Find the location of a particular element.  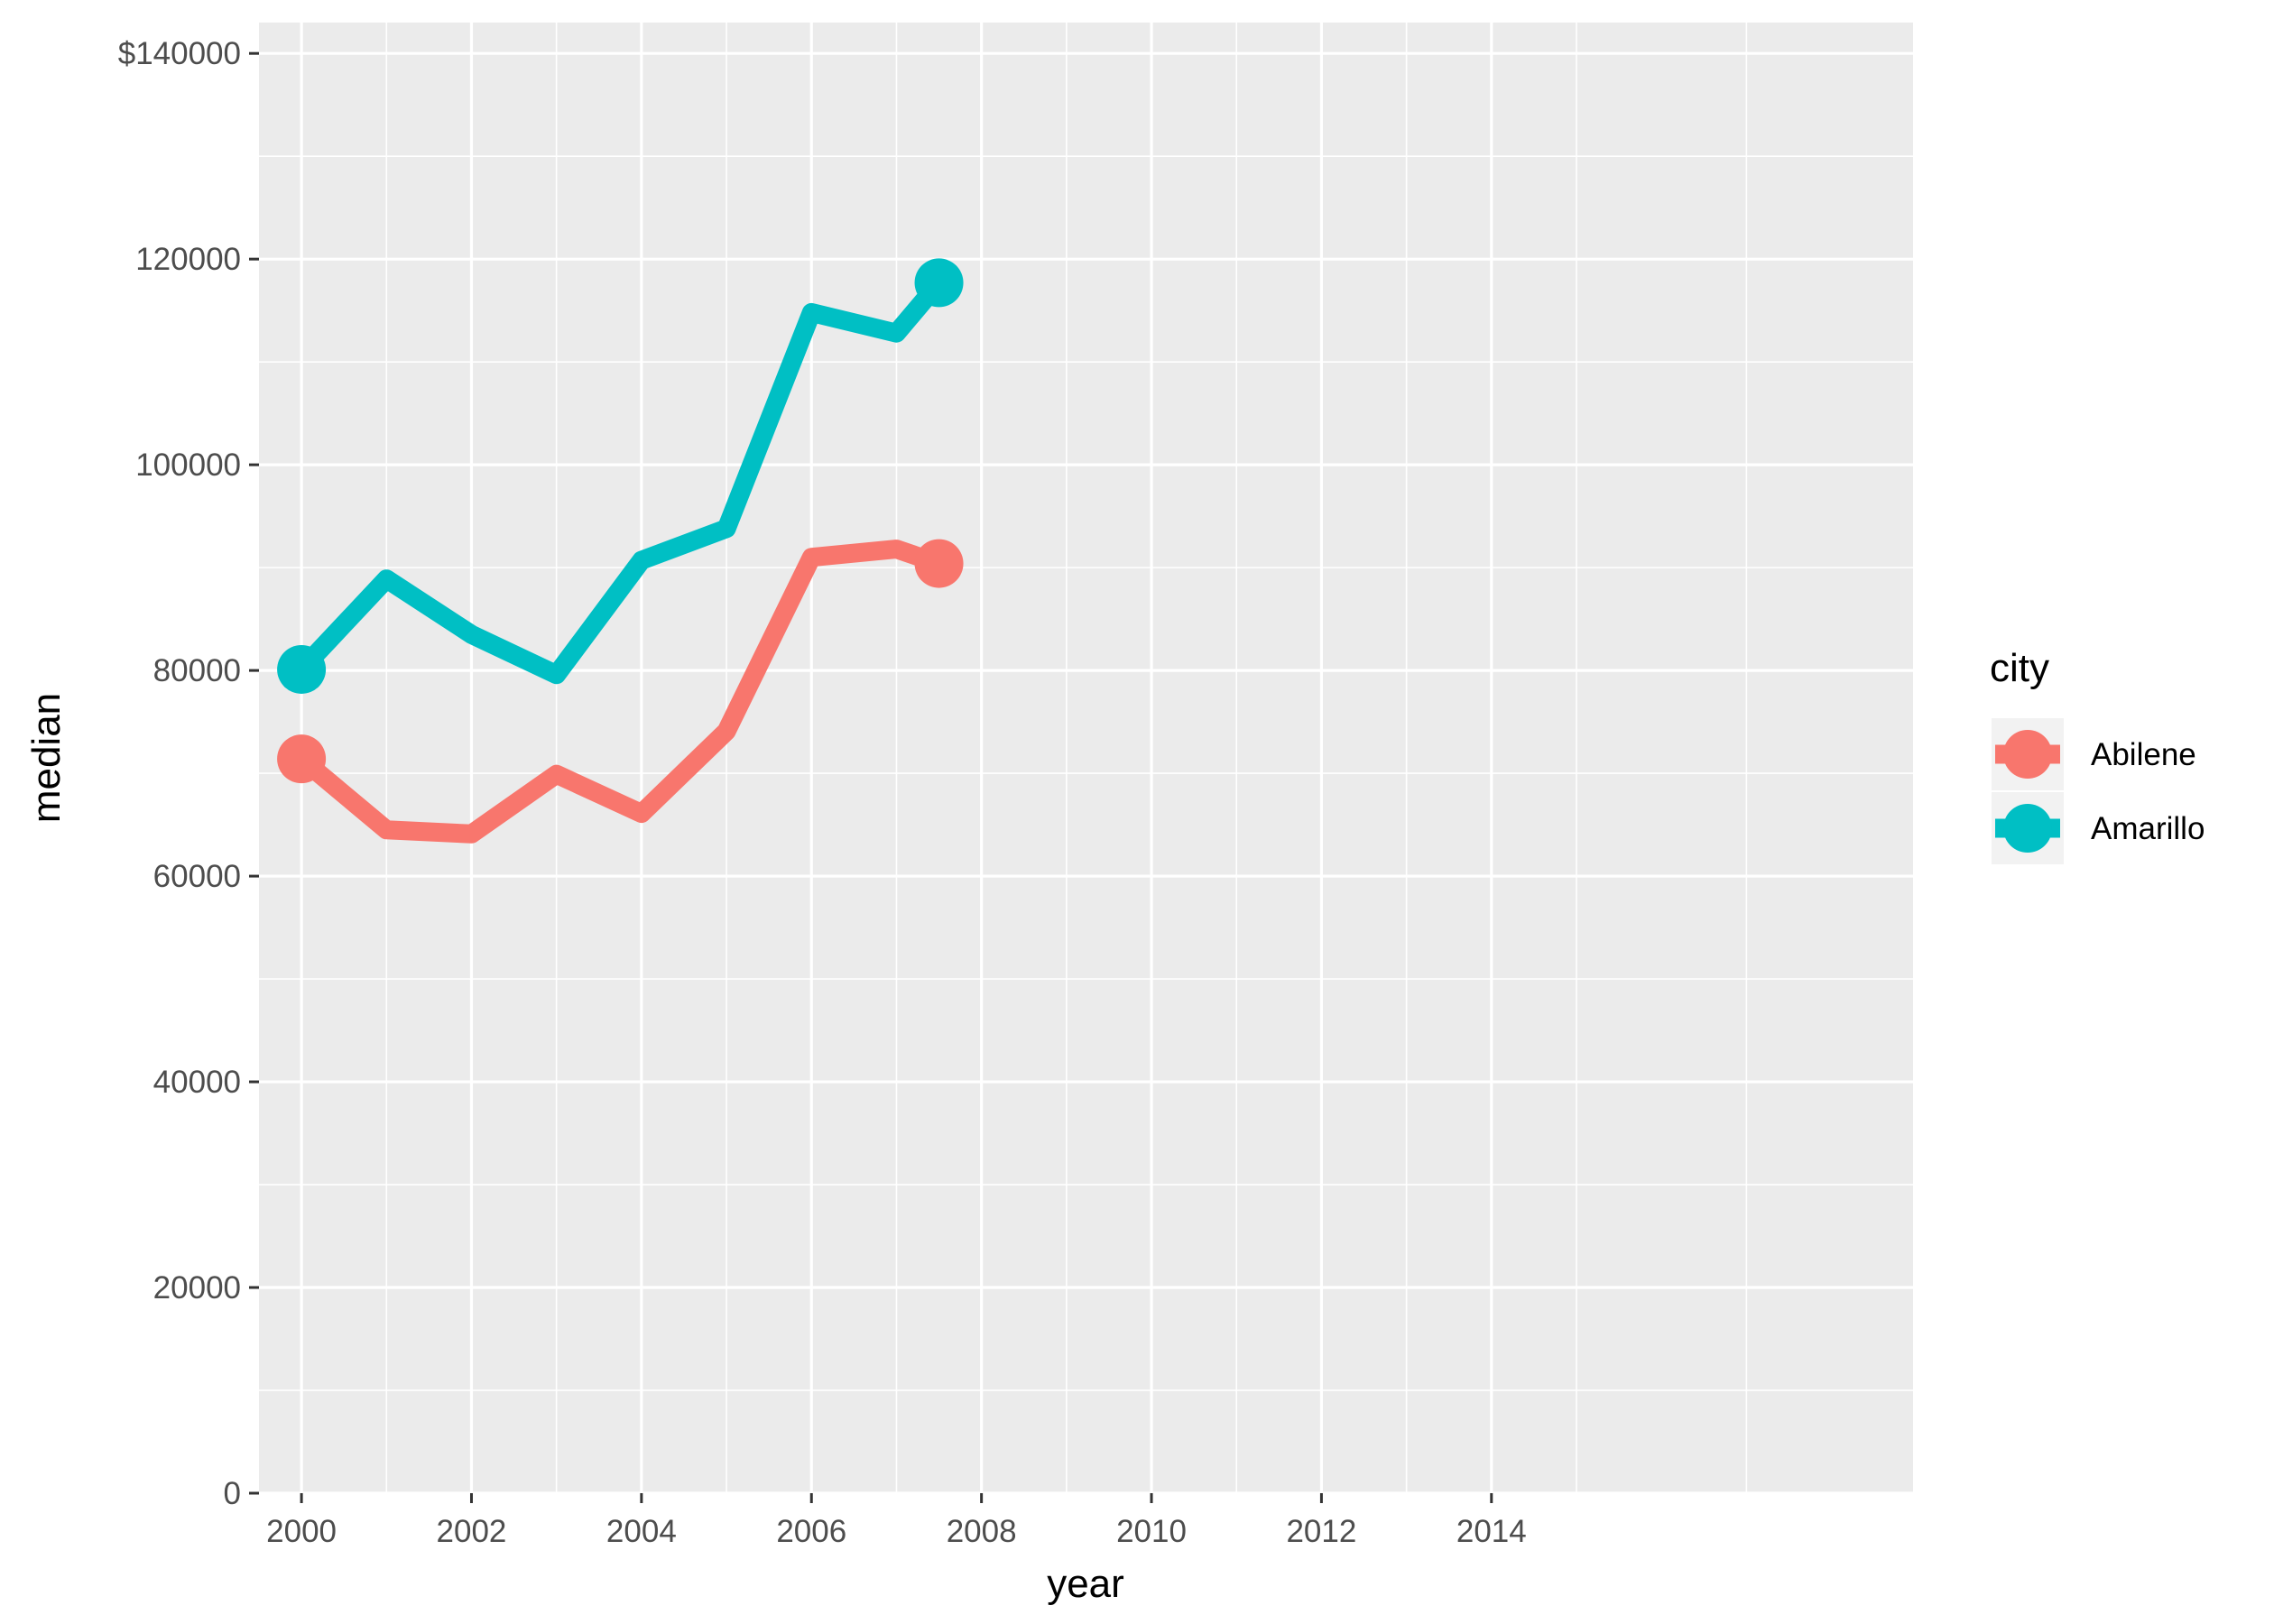

y-tick-label: 60000 is located at coordinates (197, 877).